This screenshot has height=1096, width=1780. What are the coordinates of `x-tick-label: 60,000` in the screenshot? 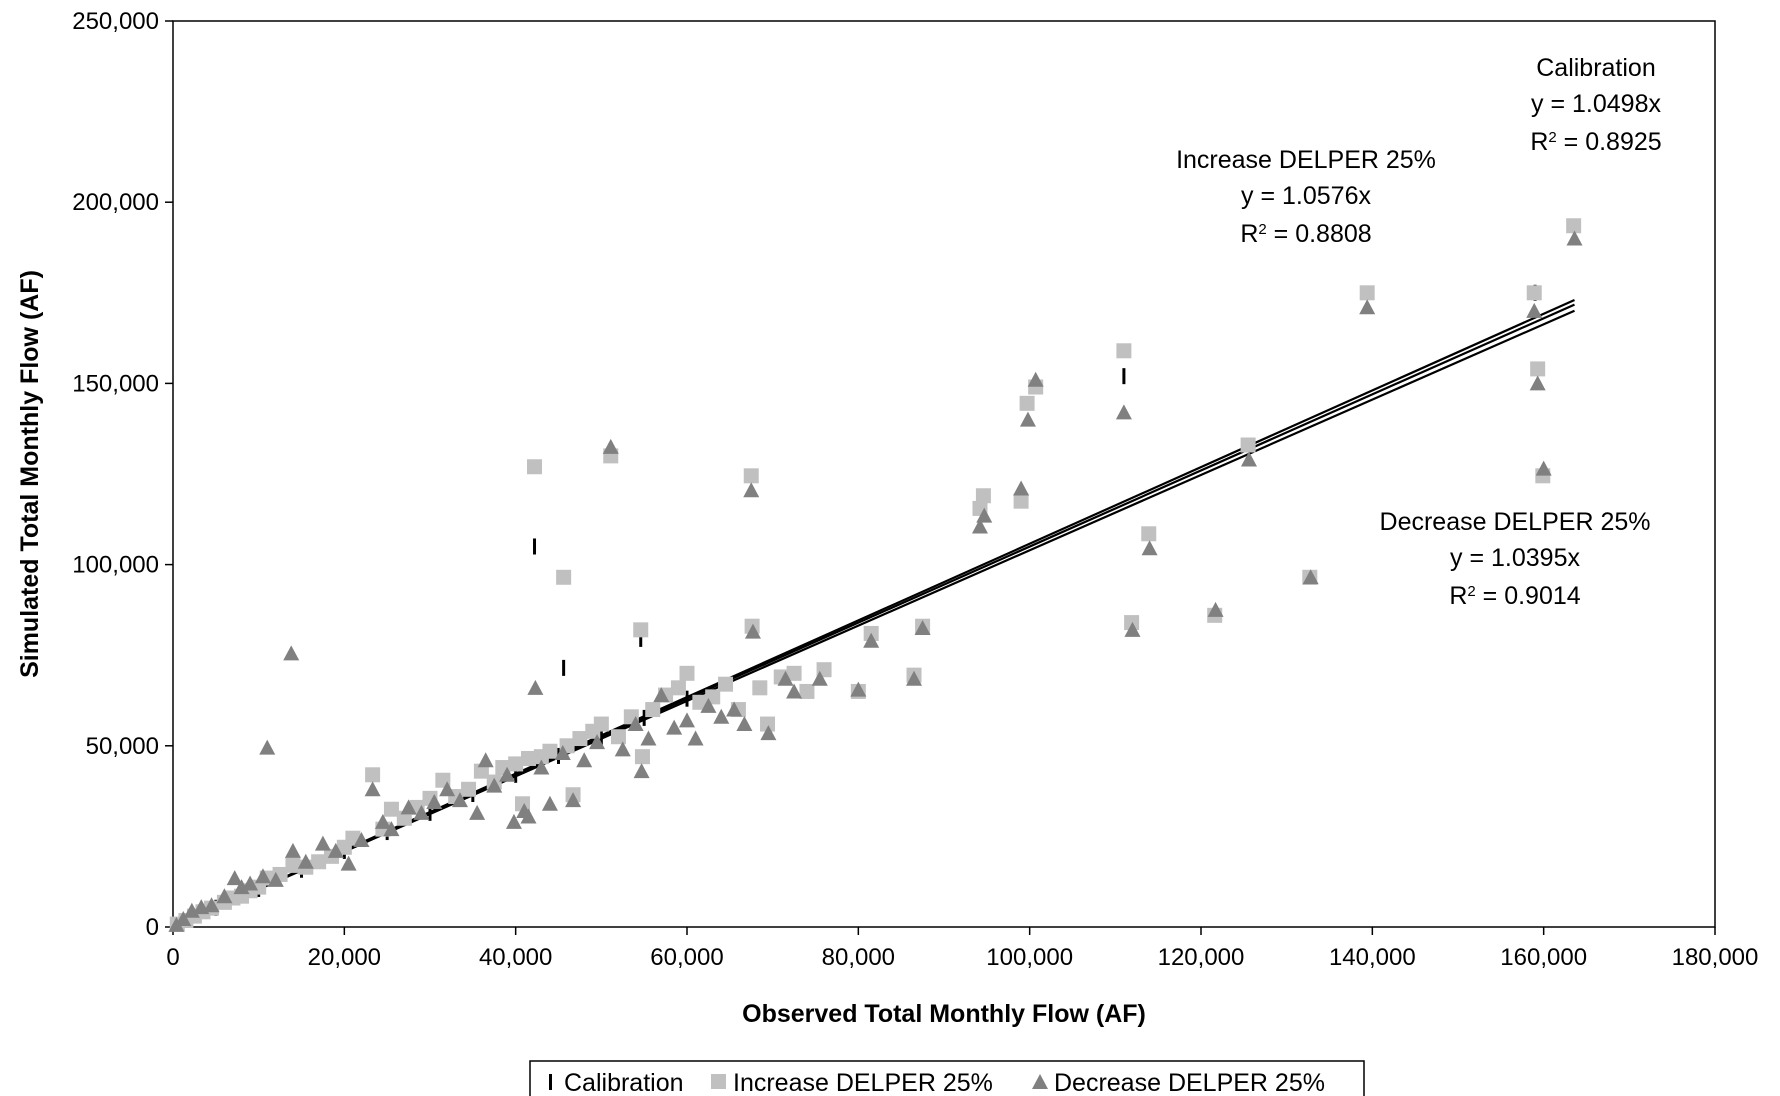 It's located at (686, 957).